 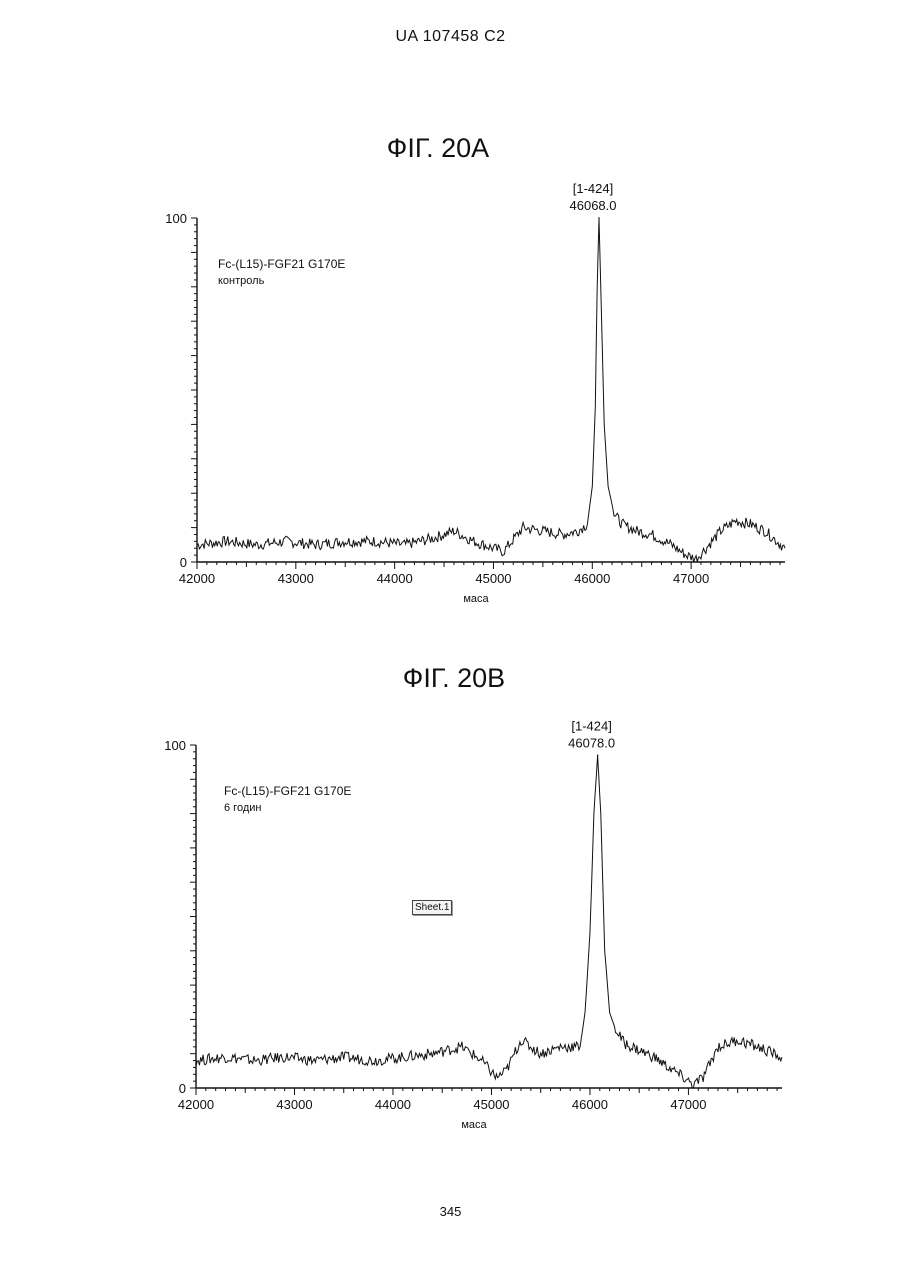 What do you see at coordinates (450, 1211) in the screenshot?
I see `page-number: 345` at bounding box center [450, 1211].